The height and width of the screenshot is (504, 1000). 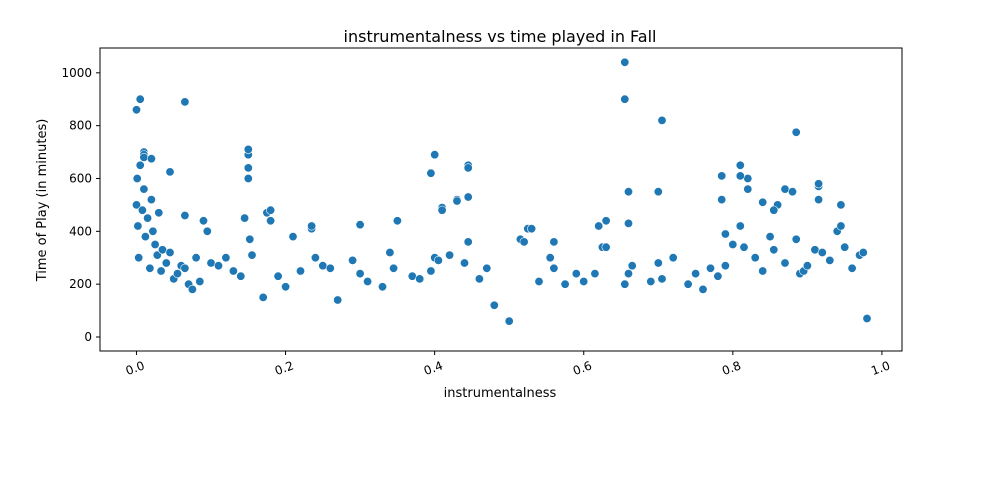 What do you see at coordinates (80, 126) in the screenshot?
I see `y-tick-label: 800` at bounding box center [80, 126].